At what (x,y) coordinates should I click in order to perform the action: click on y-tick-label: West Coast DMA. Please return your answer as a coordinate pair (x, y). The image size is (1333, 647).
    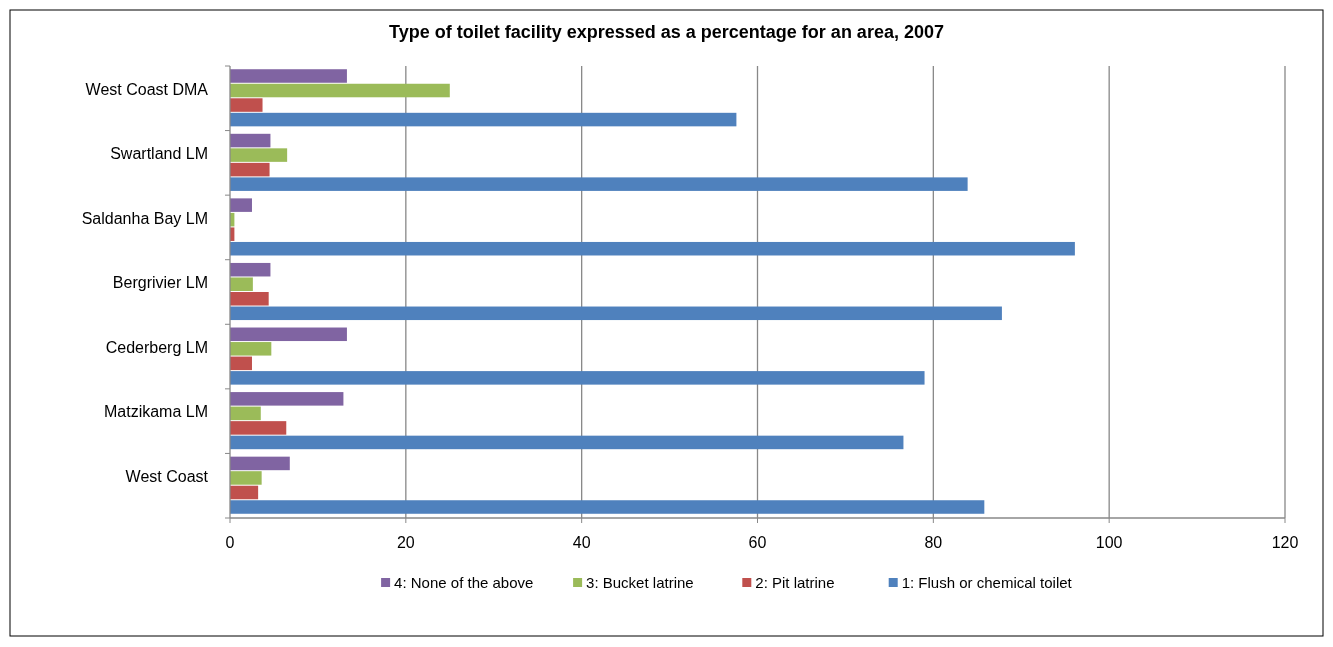
    Looking at the image, I should click on (147, 89).